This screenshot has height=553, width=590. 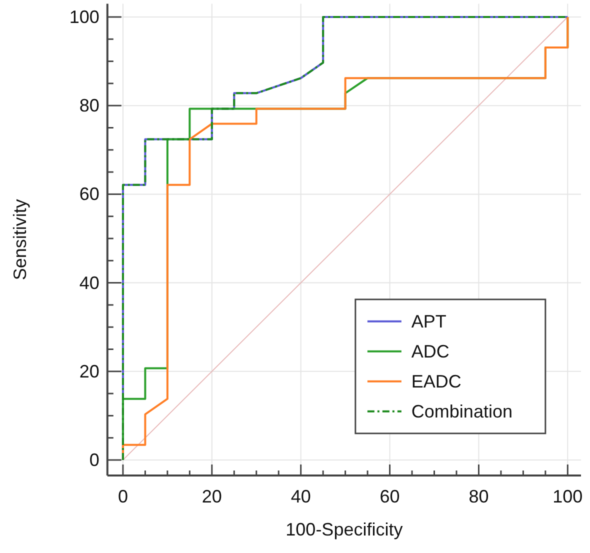 What do you see at coordinates (478, 496) in the screenshot?
I see `x-tick-label: 80` at bounding box center [478, 496].